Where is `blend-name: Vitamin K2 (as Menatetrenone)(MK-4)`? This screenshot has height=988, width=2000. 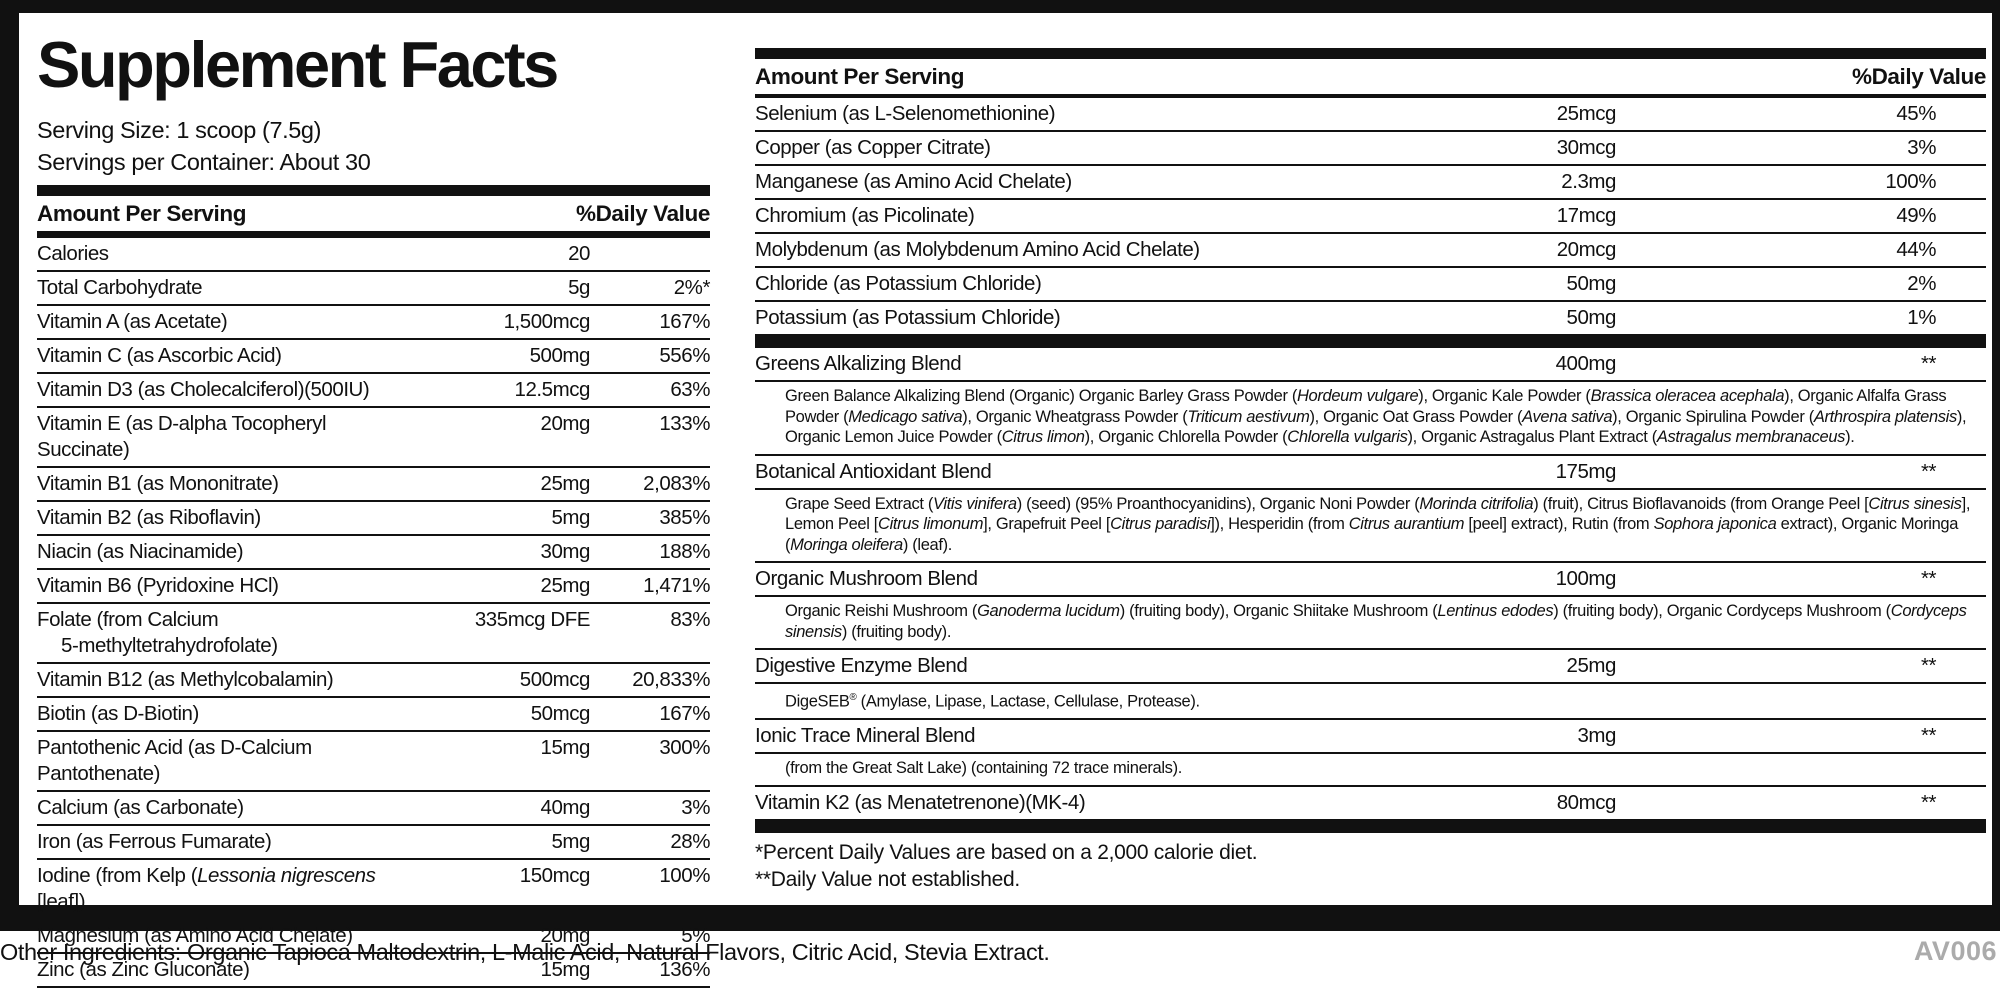
blend-name: Vitamin K2 (as Menatetrenone)(MK-4) is located at coordinates (920, 802).